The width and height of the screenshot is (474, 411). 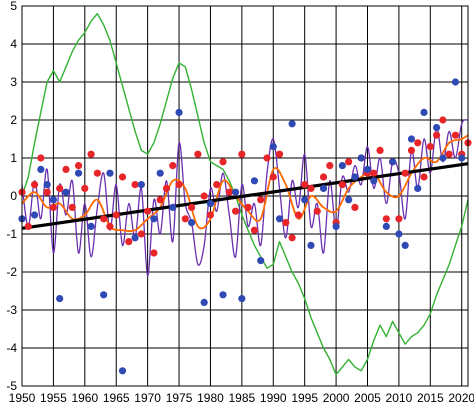 What do you see at coordinates (13, 6) in the screenshot?
I see `y-tick-label: 5` at bounding box center [13, 6].